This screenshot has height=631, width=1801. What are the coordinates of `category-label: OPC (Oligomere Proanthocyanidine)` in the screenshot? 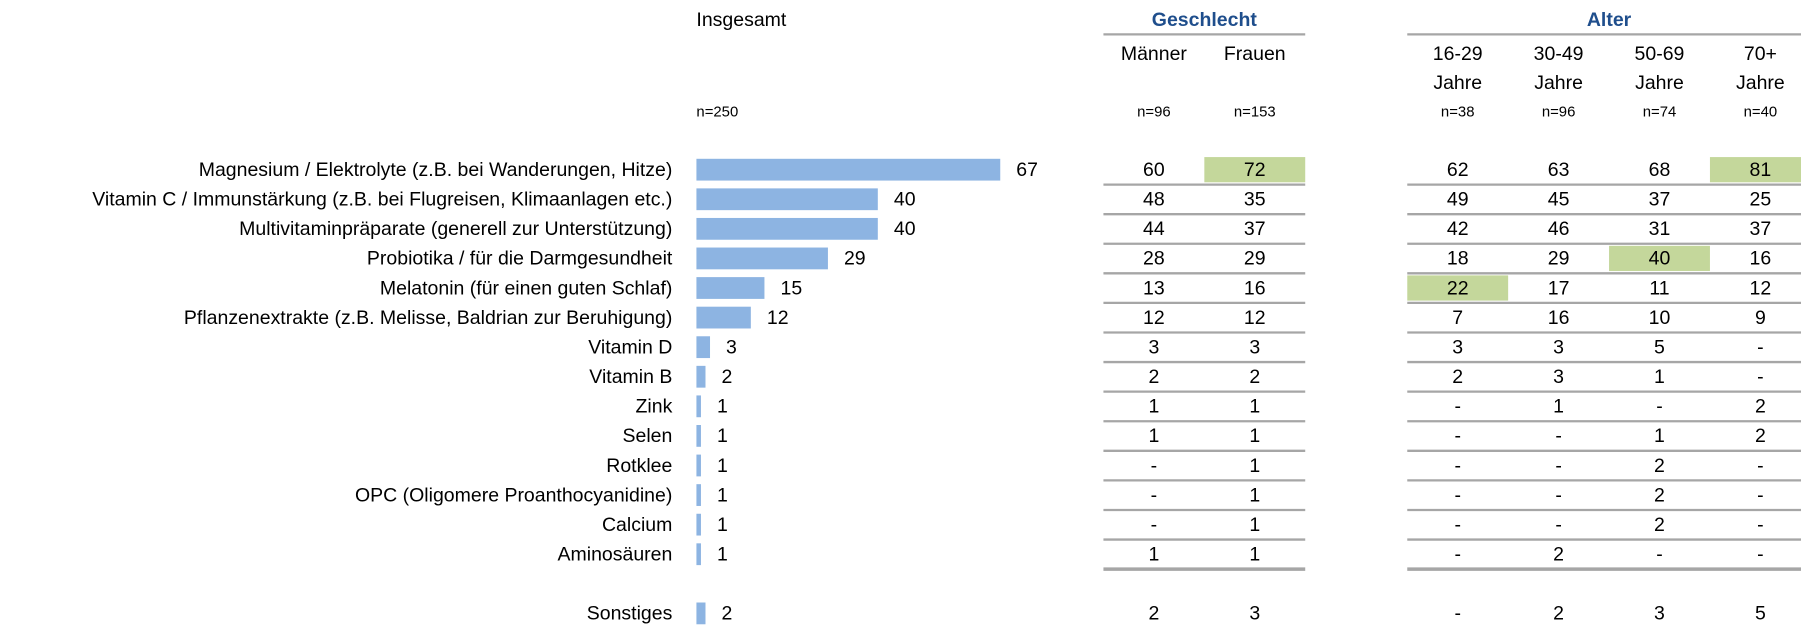 It's located at (513, 495).